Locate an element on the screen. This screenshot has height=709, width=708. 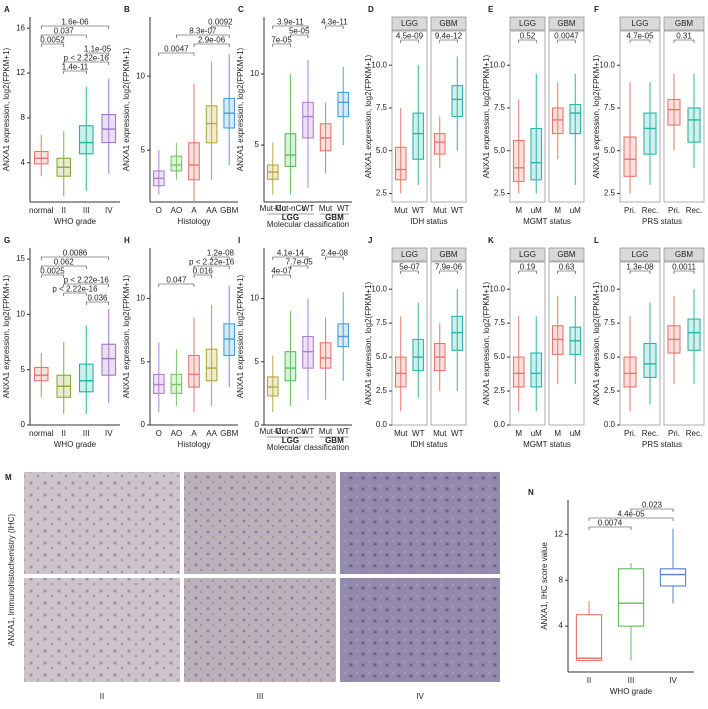
comparison-label: 5e-05 is located at coordinates (299, 31).